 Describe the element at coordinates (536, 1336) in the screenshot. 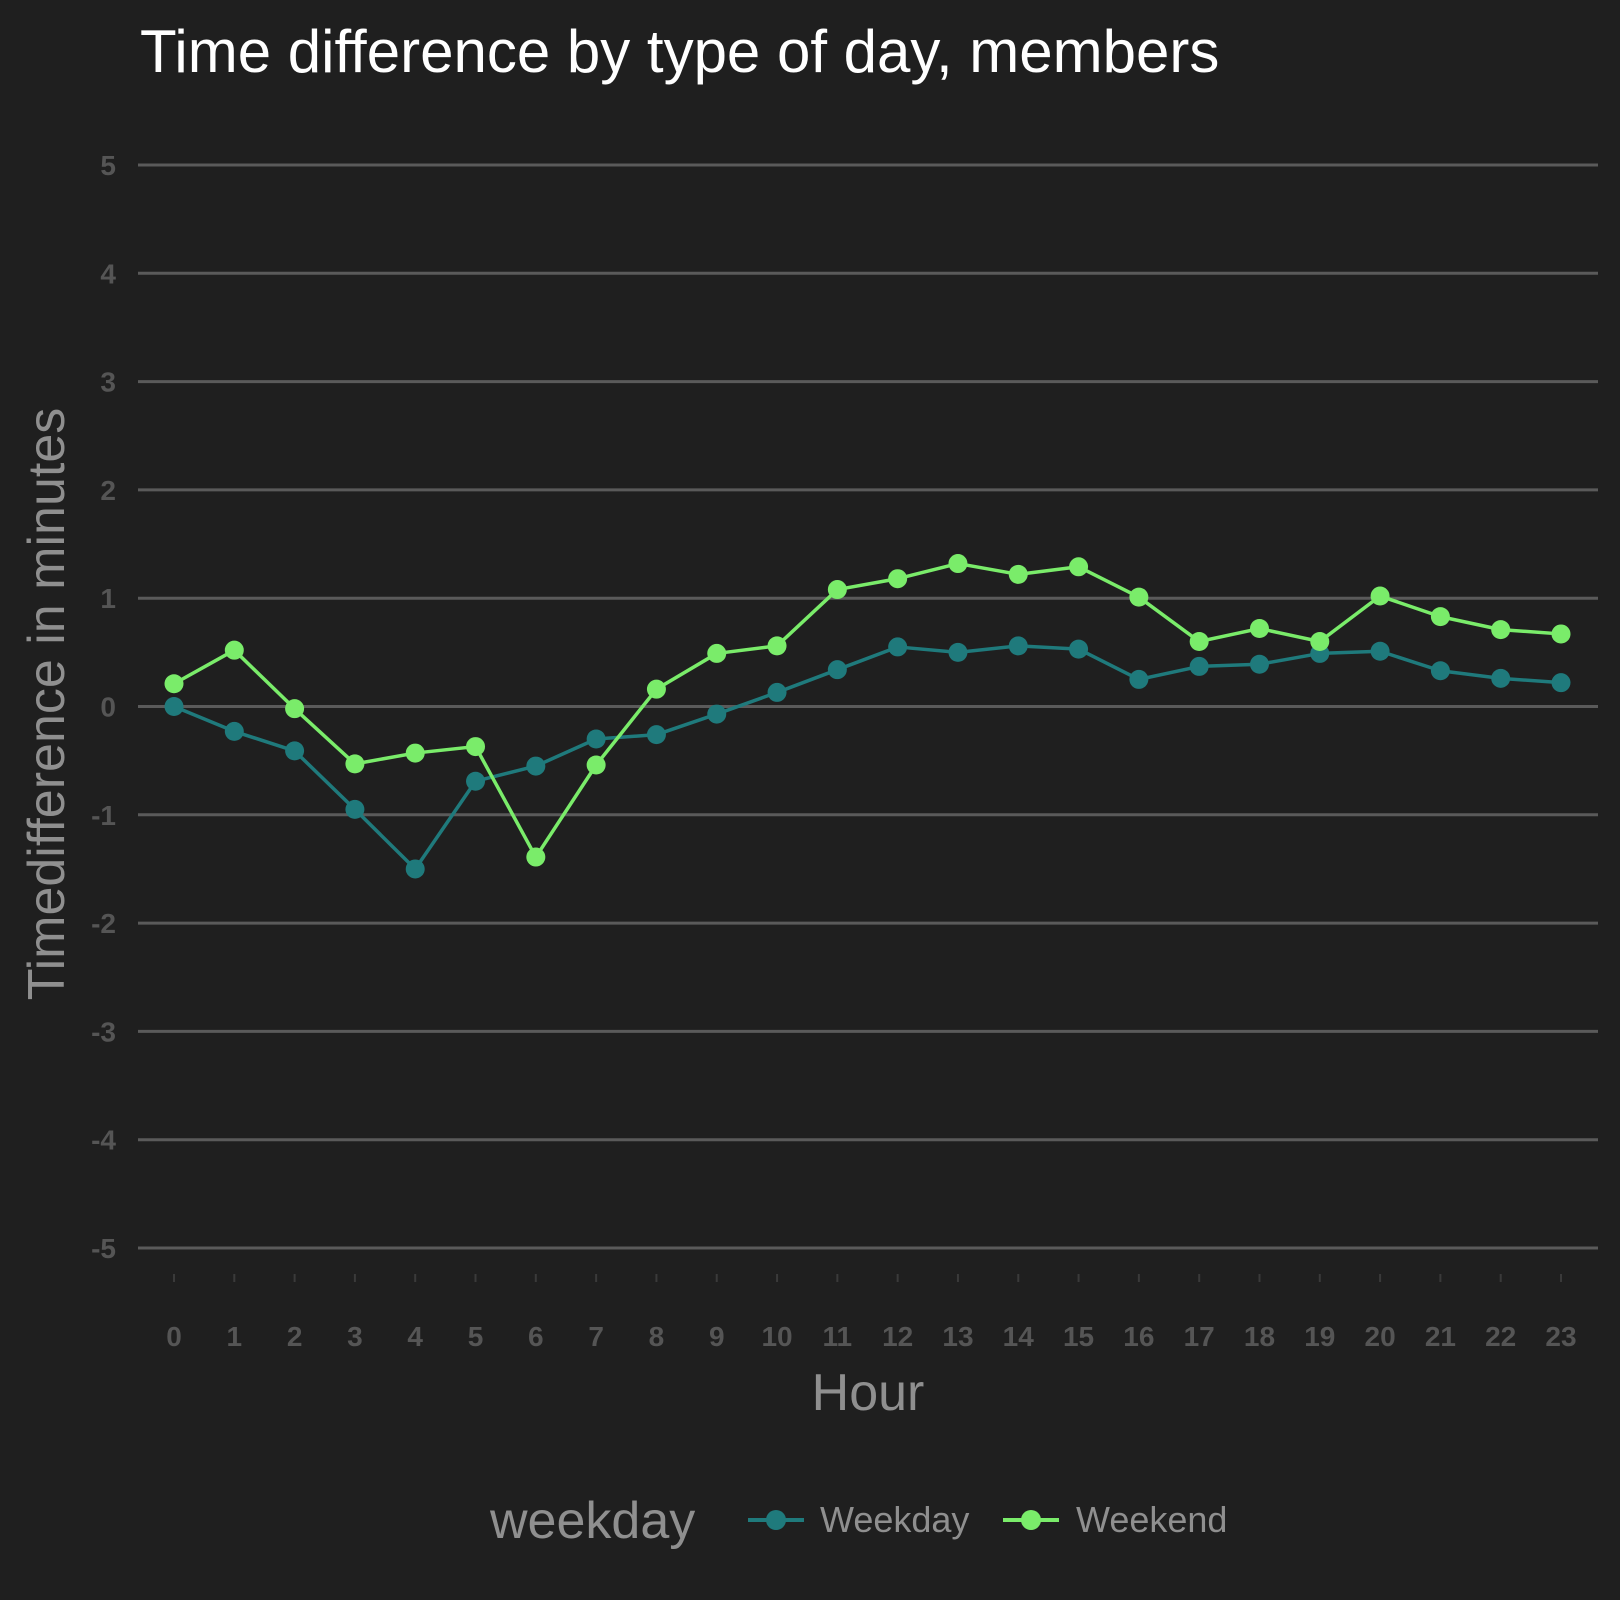

I see `x-tick-label: 6` at that location.